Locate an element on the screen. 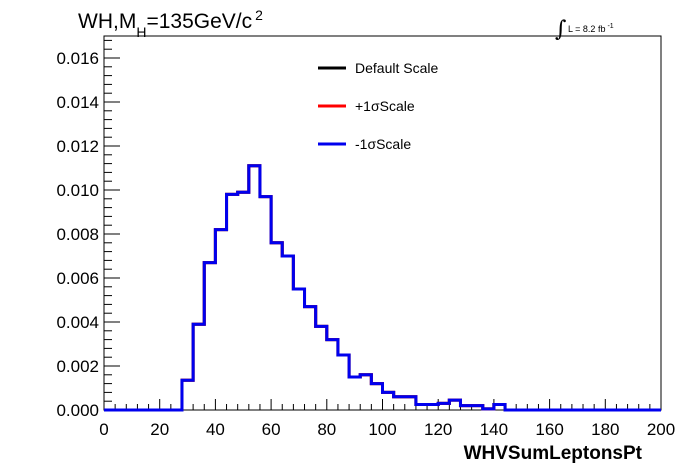  x-tick-label: 140 is located at coordinates (494, 429).